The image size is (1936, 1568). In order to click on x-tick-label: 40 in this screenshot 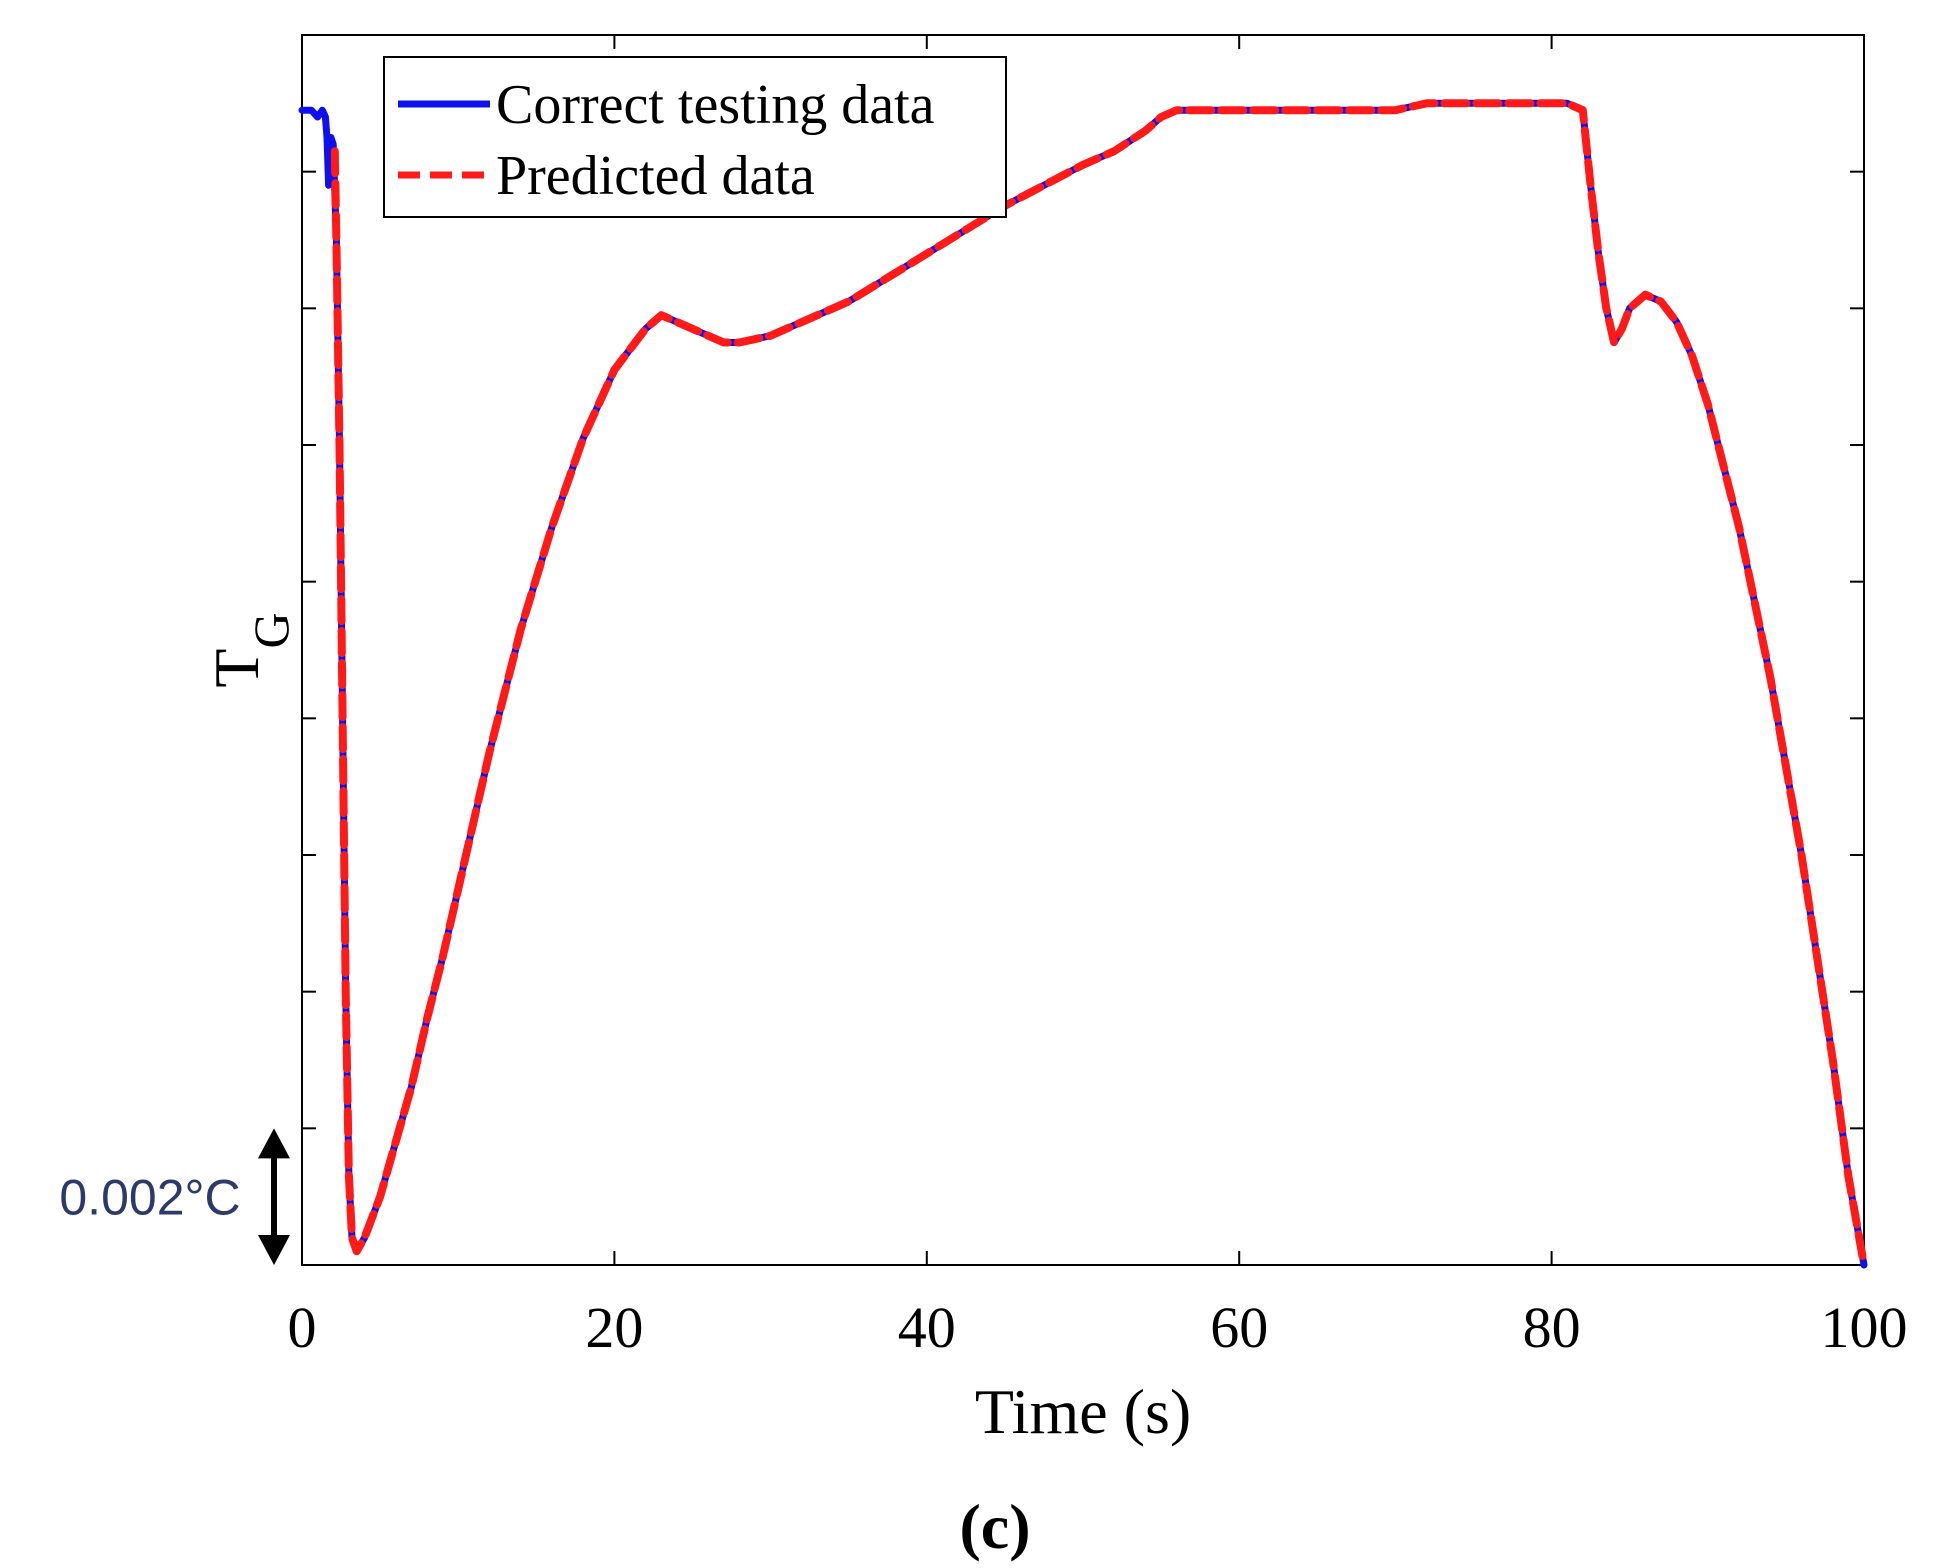, I will do `click(927, 1327)`.